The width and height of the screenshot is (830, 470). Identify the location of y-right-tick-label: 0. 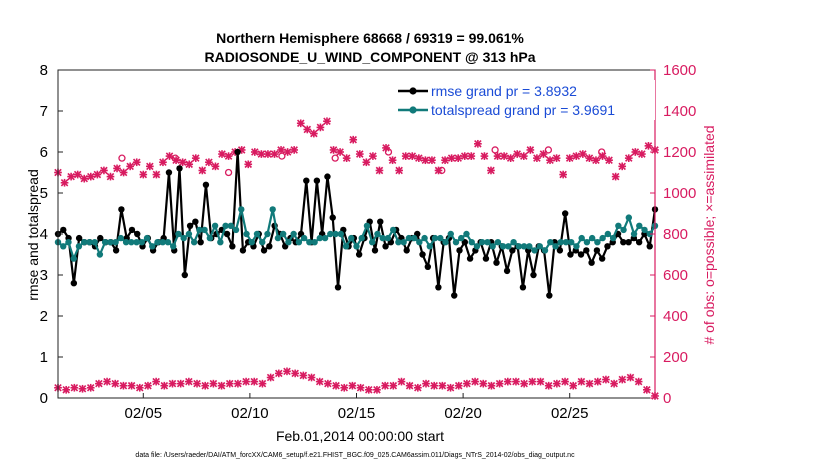
(667, 398).